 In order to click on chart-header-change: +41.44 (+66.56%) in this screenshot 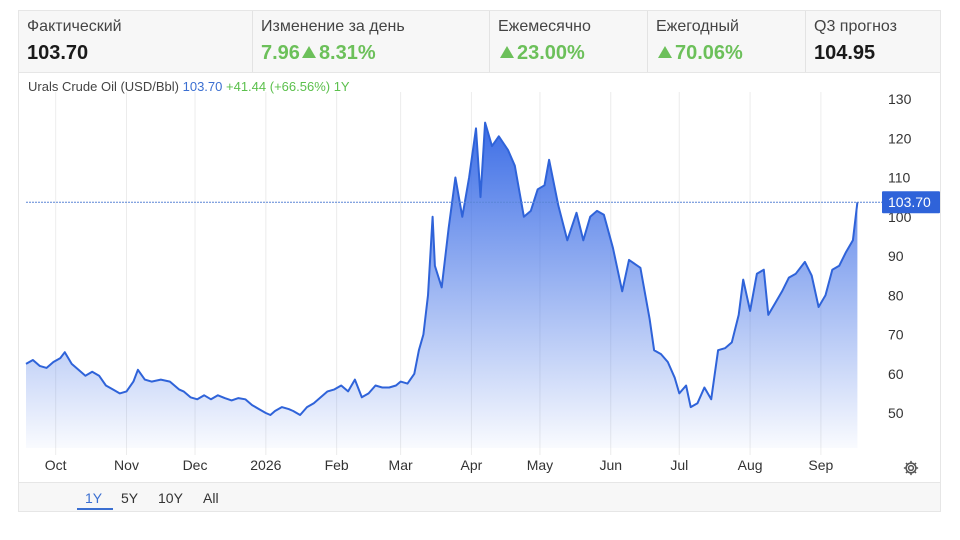, I will do `click(278, 86)`.